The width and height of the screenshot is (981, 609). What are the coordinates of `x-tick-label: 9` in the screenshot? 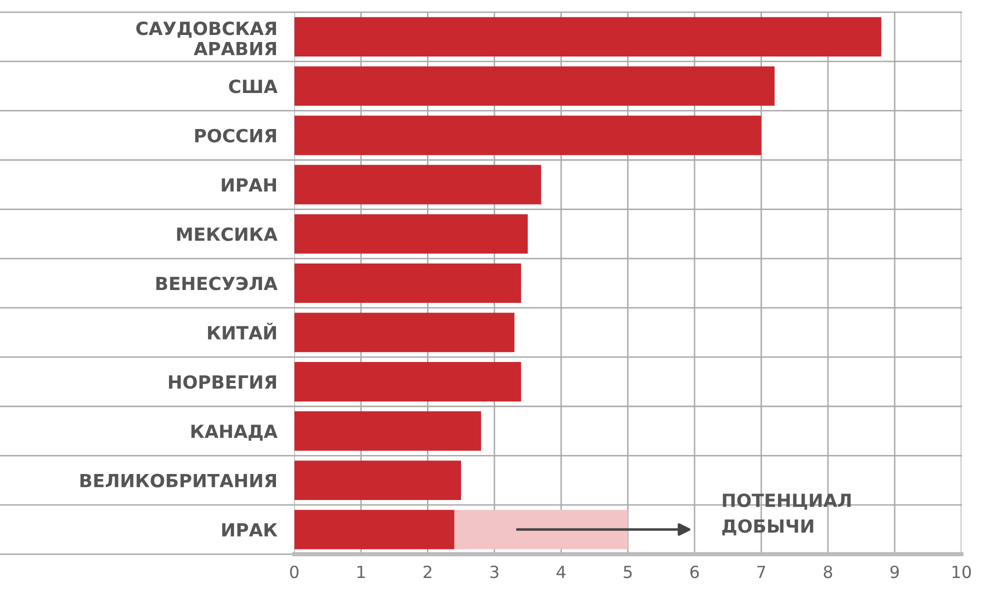 It's located at (894, 572).